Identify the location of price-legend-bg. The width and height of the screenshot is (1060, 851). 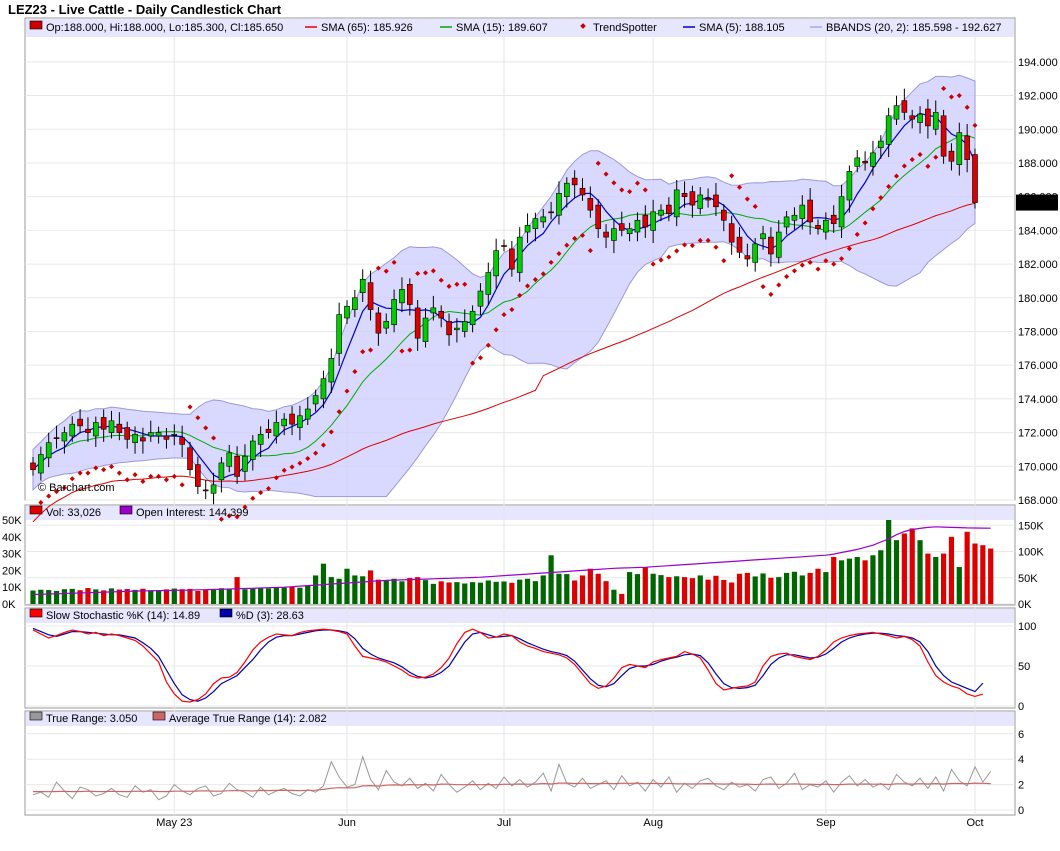
(520, 28).